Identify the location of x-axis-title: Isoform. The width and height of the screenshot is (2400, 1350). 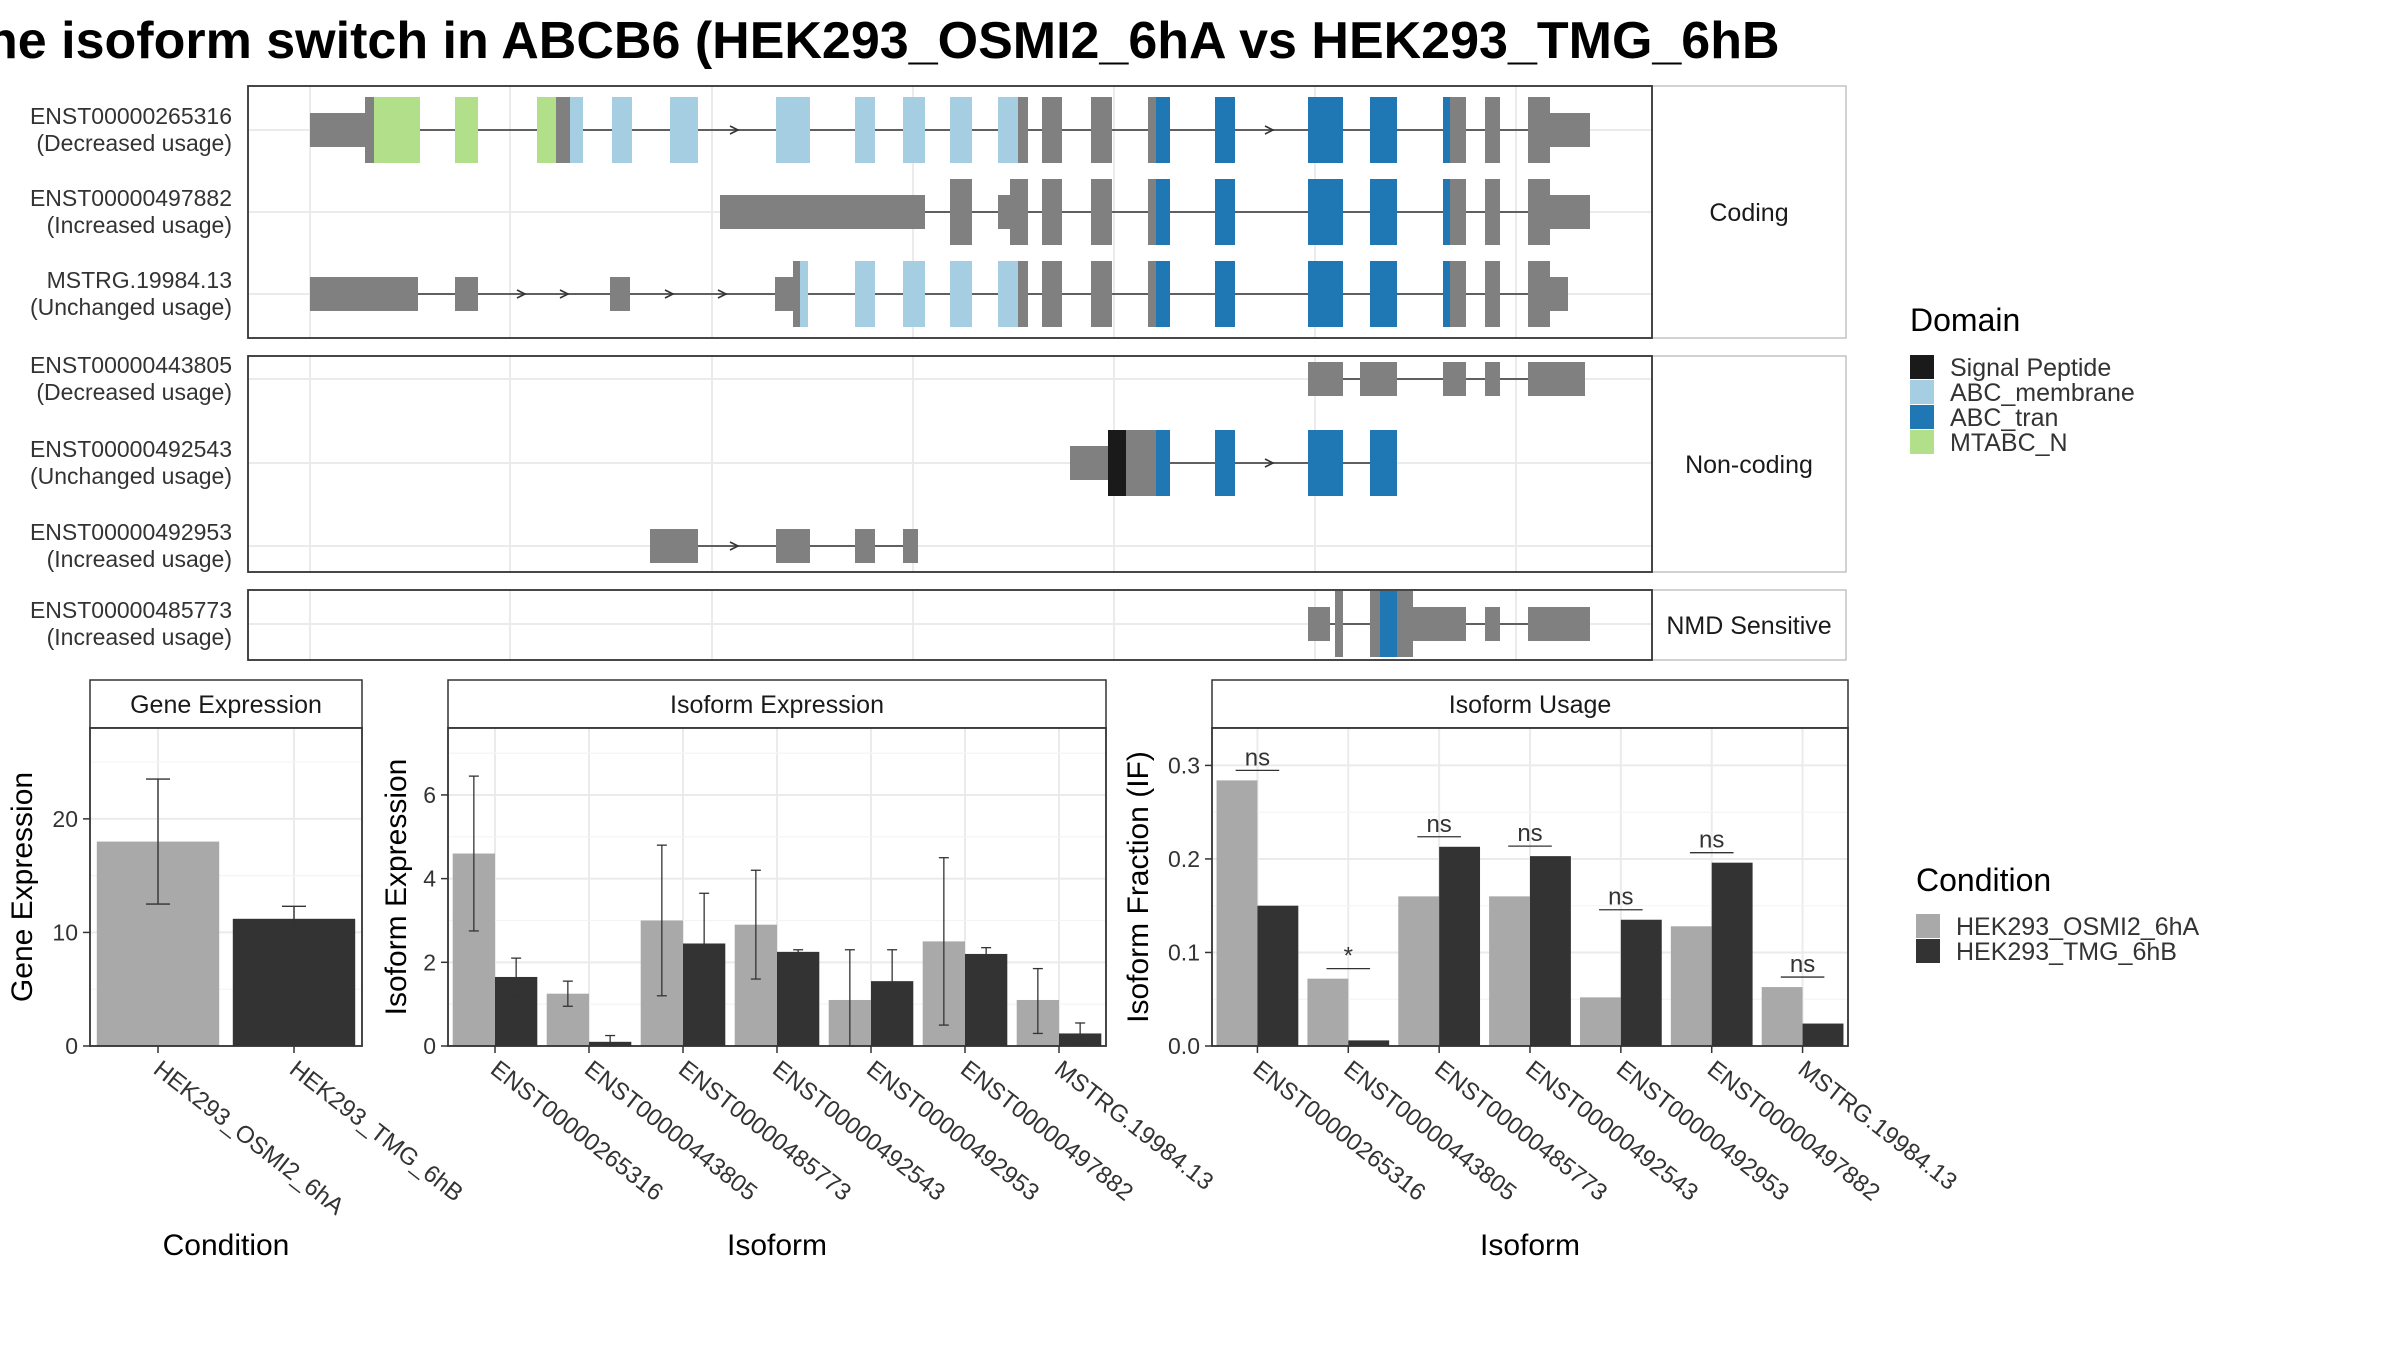
(1530, 1245).